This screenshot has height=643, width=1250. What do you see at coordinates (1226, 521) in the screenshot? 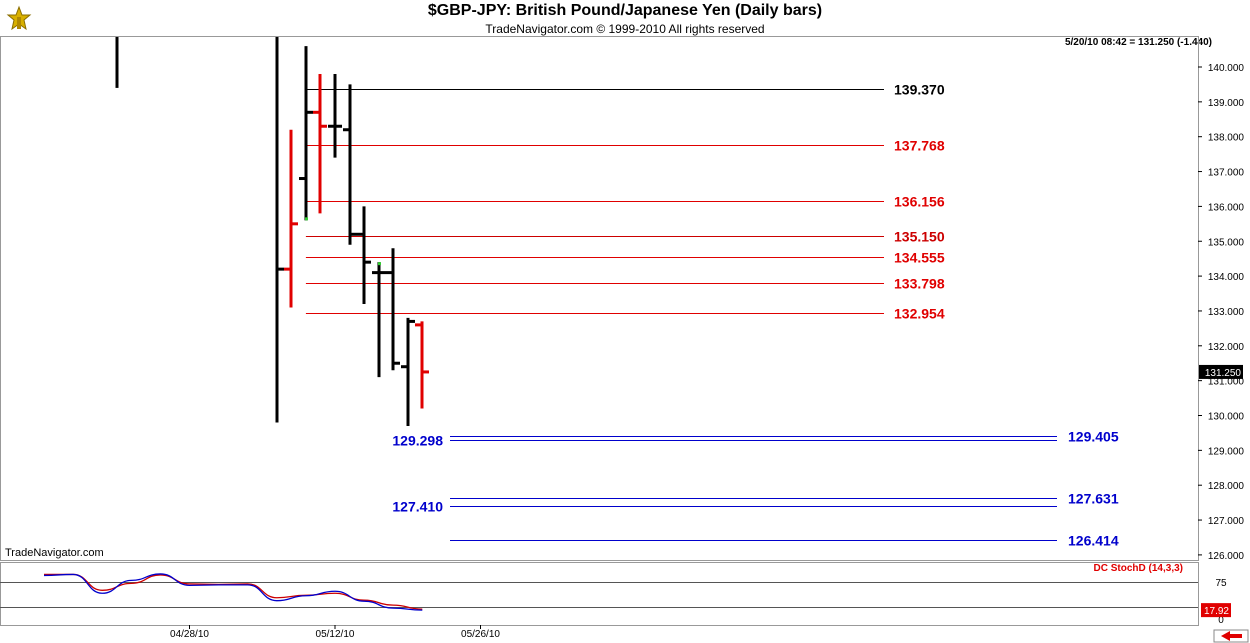
I see `price-axis-label: 127.000` at bounding box center [1226, 521].